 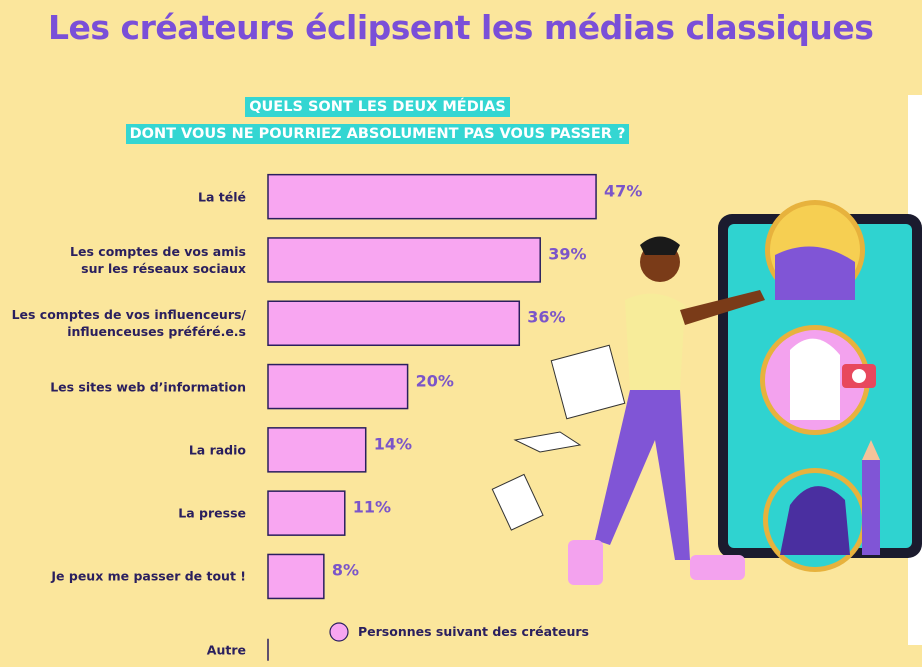 I want to click on value-label: 8%, so click(x=345, y=570).